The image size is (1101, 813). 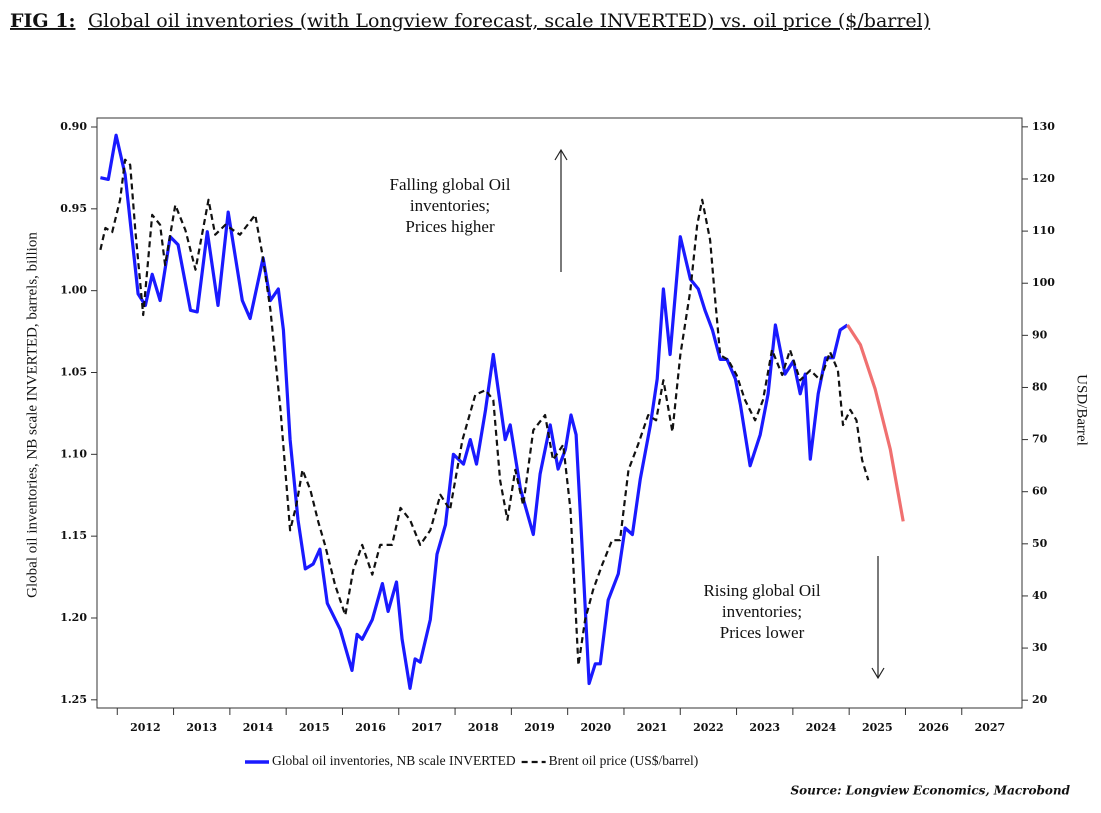 I want to click on x-tick-label: 2021, so click(x=652, y=727).